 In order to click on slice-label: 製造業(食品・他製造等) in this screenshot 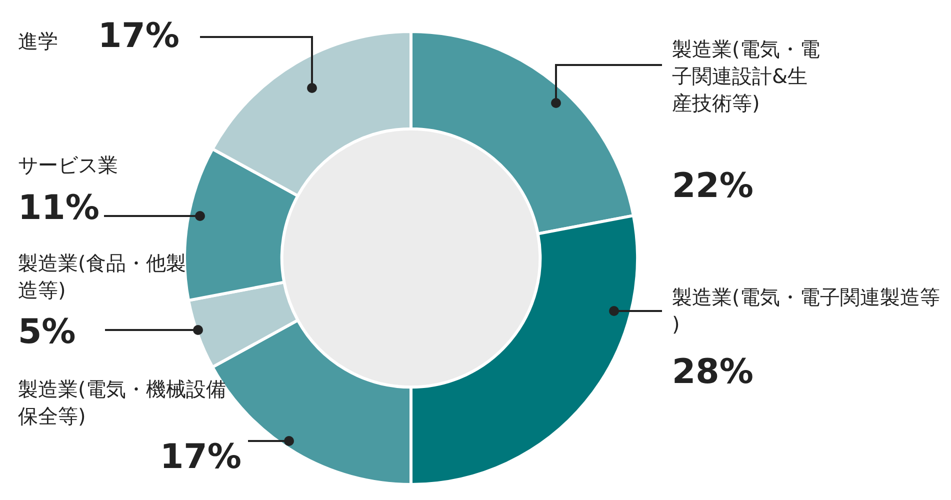, I will do `click(102, 277)`.